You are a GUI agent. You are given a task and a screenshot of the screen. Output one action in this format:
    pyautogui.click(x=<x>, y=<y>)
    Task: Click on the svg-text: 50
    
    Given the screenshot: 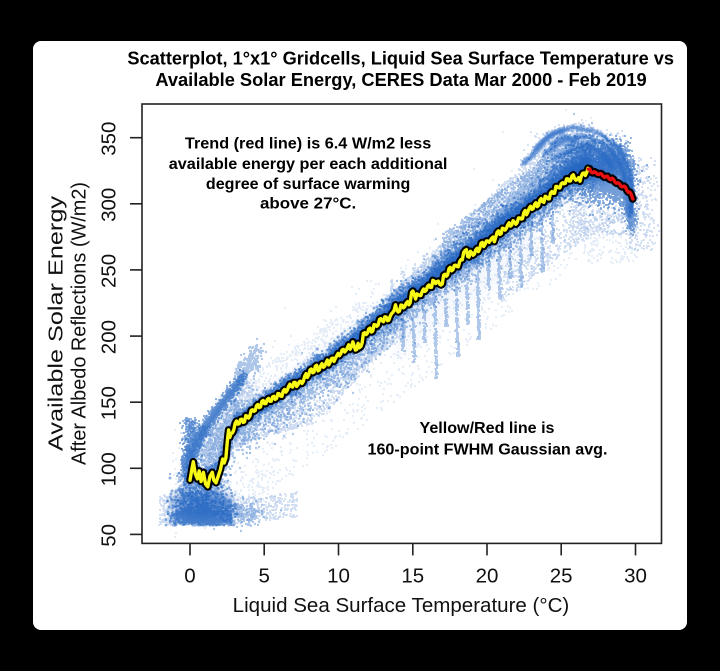 What is the action you would take?
    pyautogui.click(x=109, y=535)
    